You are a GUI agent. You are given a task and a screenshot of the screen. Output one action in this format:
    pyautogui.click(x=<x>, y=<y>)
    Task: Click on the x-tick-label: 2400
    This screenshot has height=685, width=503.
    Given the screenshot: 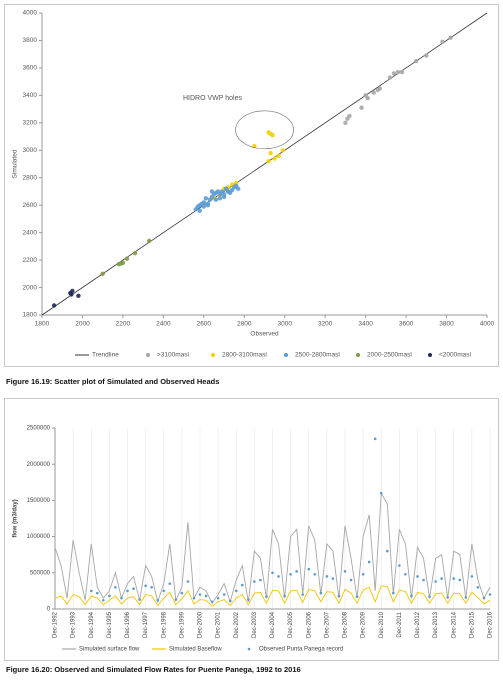 What is the action you would take?
    pyautogui.click(x=163, y=324)
    